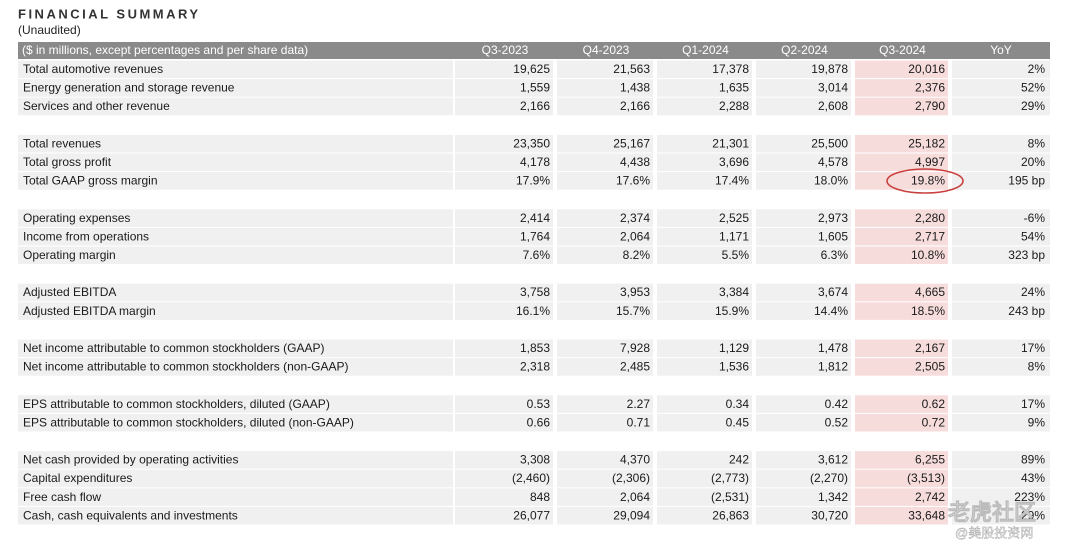 Image resolution: width=1080 pixels, height=545 pixels. I want to click on cell-value: 33,648, so click(926, 515).